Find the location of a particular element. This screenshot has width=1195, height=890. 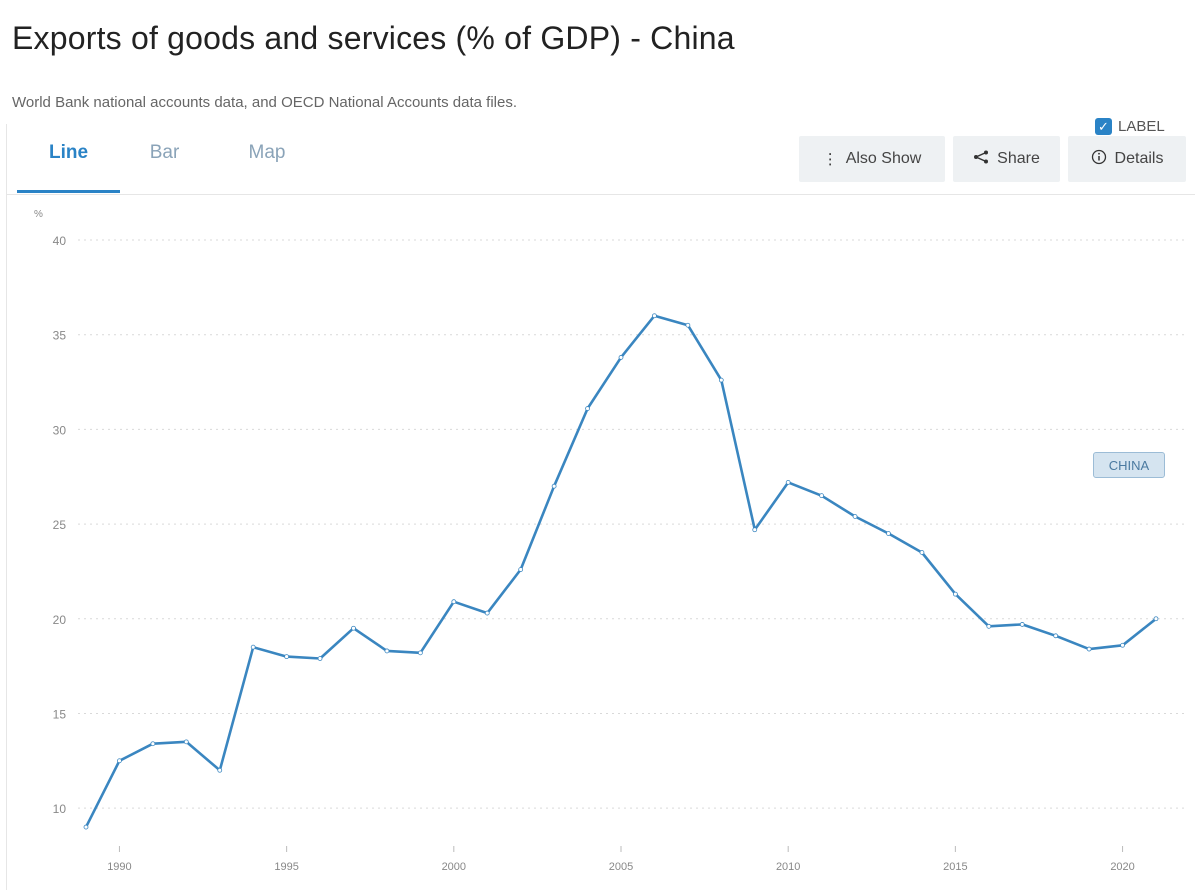

share-icon is located at coordinates (981, 159).